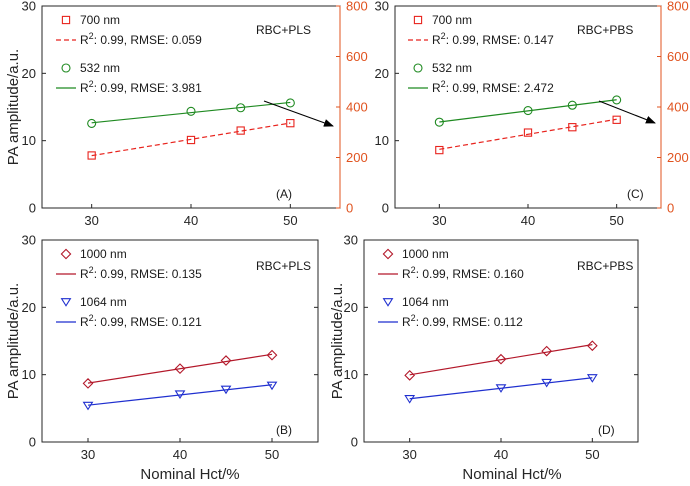 The width and height of the screenshot is (690, 486). Describe the element at coordinates (141, 321) in the screenshot. I see `legend-fit-stats: R2: 0.99, RMSE: 0.121` at that location.